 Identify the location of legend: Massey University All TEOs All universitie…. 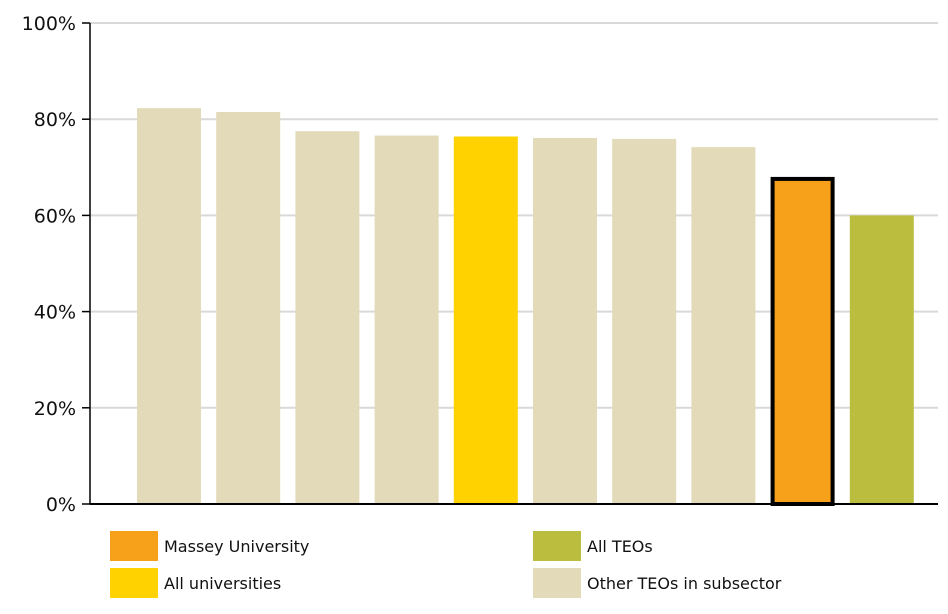
(446, 564).